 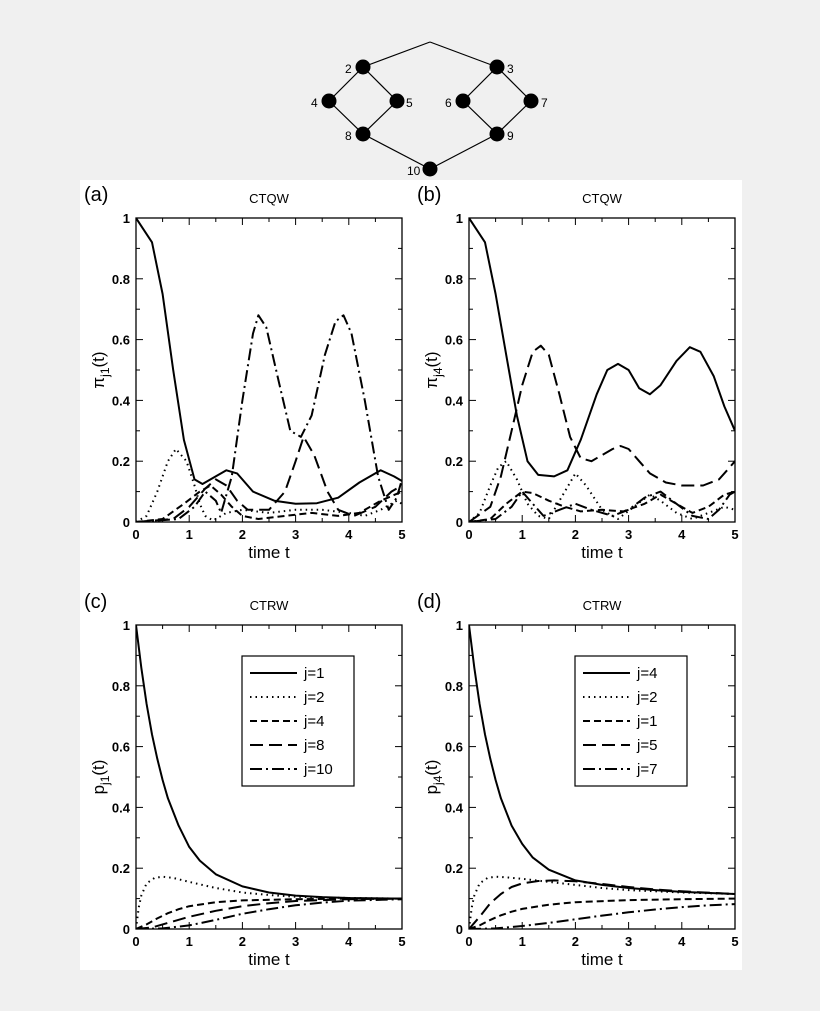 What do you see at coordinates (100, 777) in the screenshot?
I see `y-axis-label: pj1(t)` at bounding box center [100, 777].